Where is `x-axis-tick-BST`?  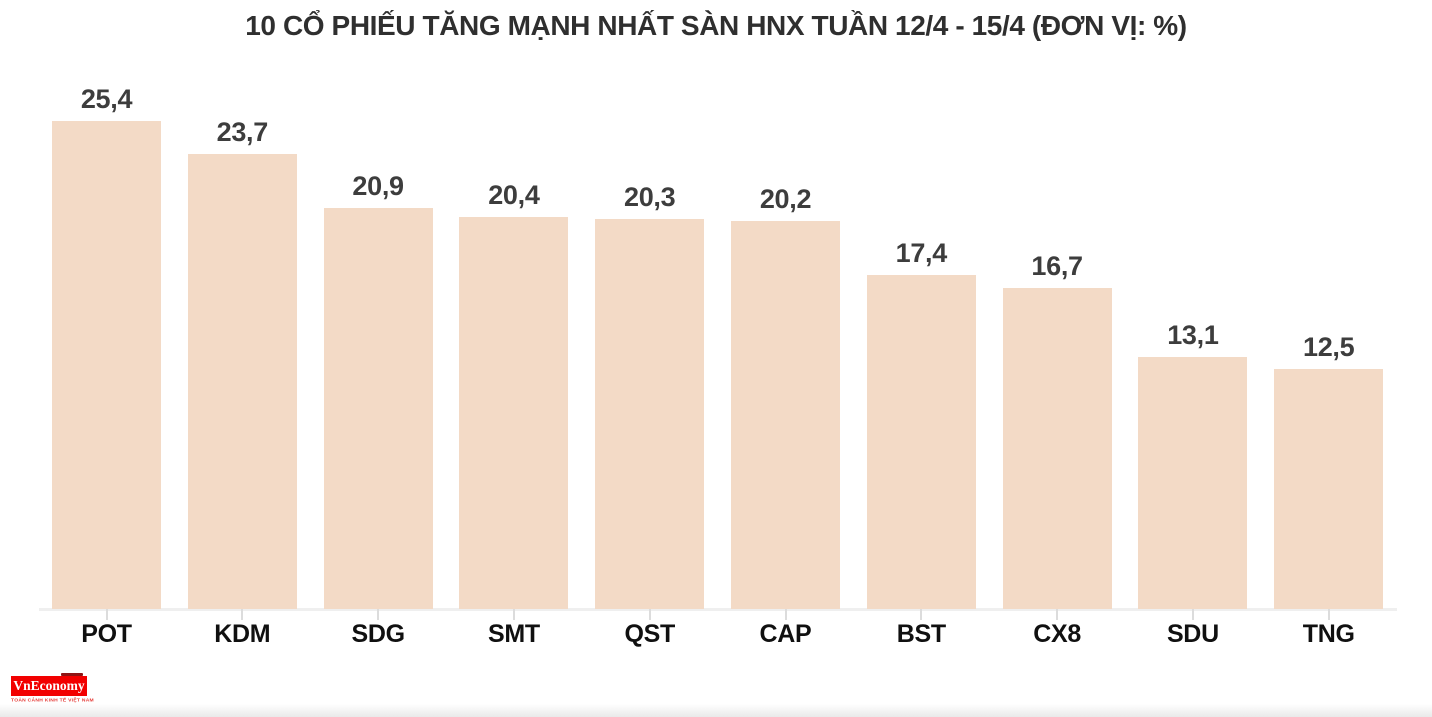 x-axis-tick-BST is located at coordinates (921, 614).